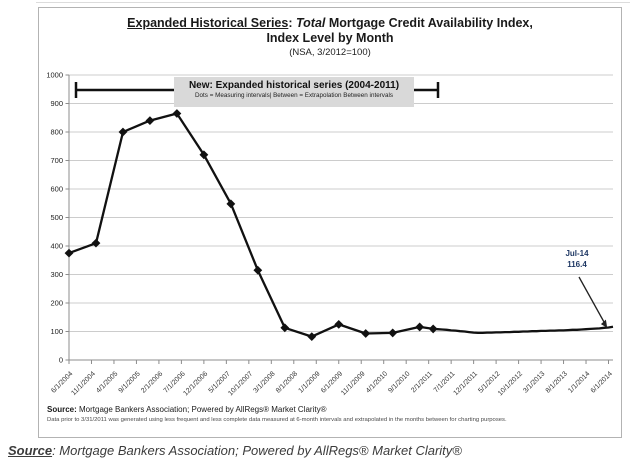  Describe the element at coordinates (130, 382) in the screenshot. I see `x-tick-label: 9/1/2005` at that location.